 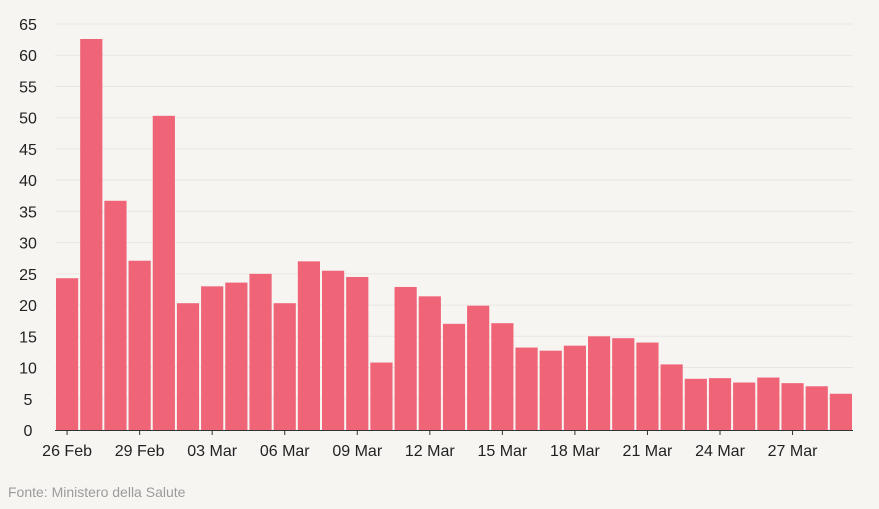 I want to click on x-tick-label: 27 Mar, so click(x=793, y=451).